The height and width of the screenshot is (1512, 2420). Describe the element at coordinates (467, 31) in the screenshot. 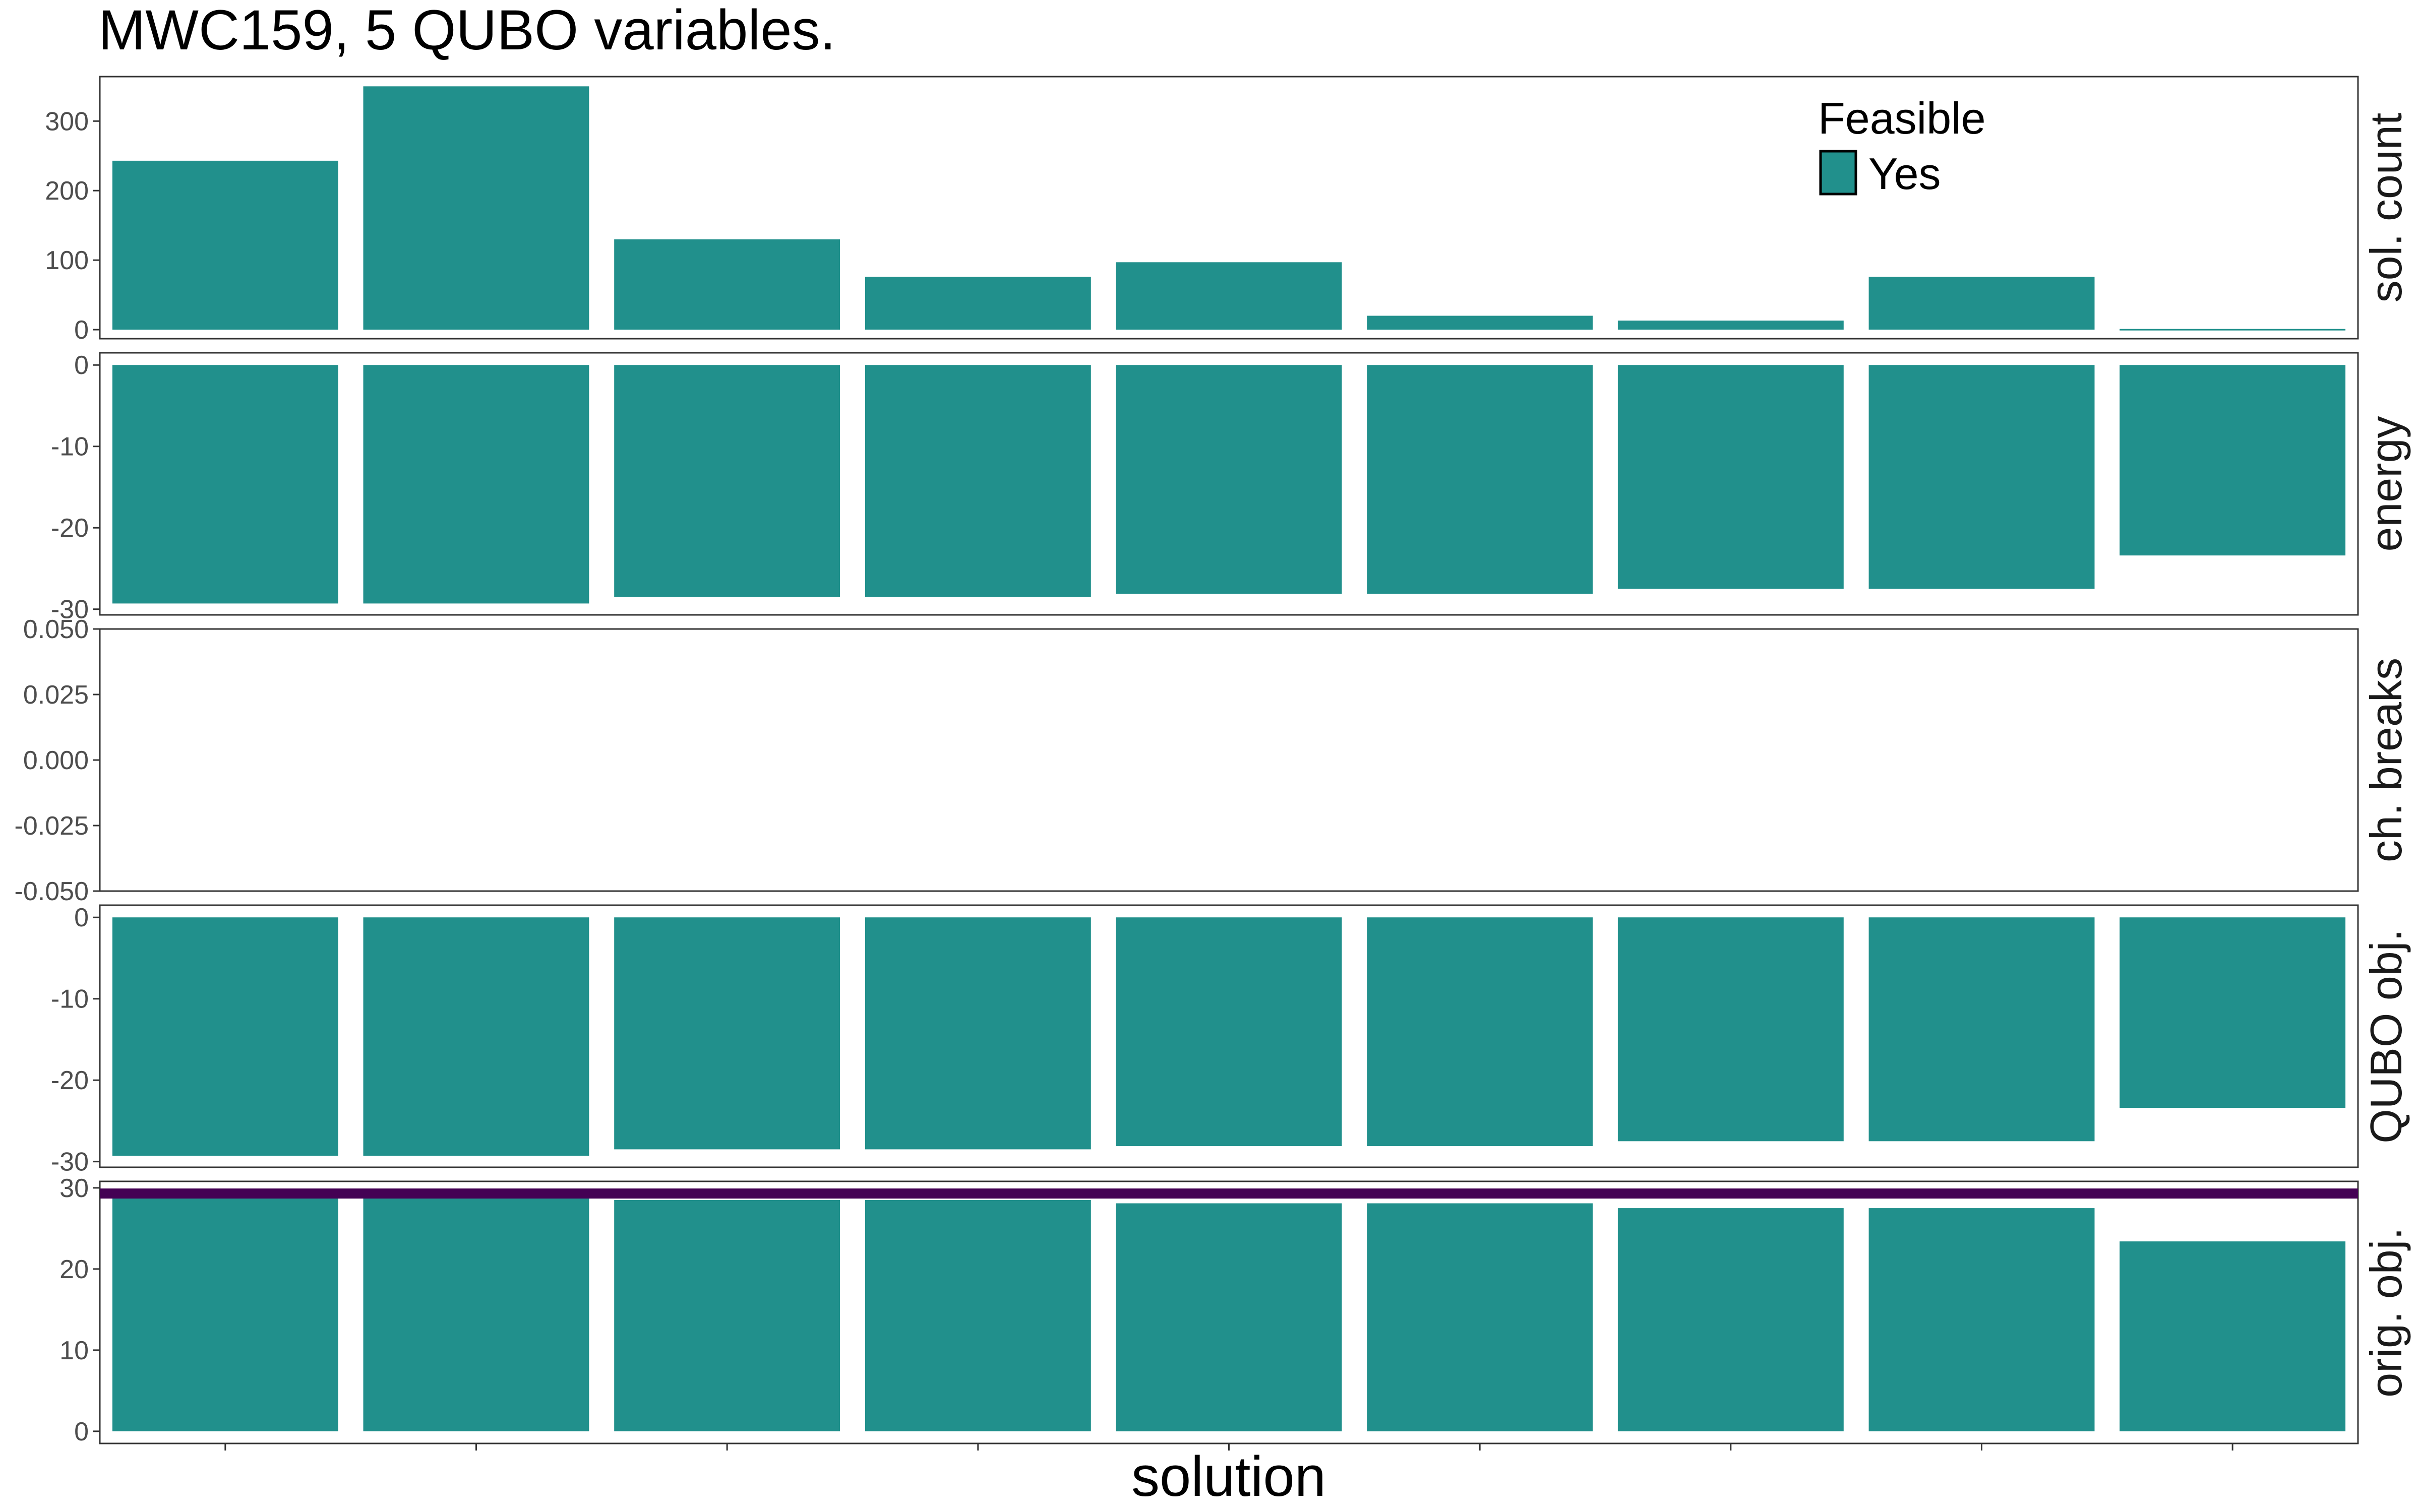

I see `chart-title: MWC159, 5 QUBO variables.` at that location.